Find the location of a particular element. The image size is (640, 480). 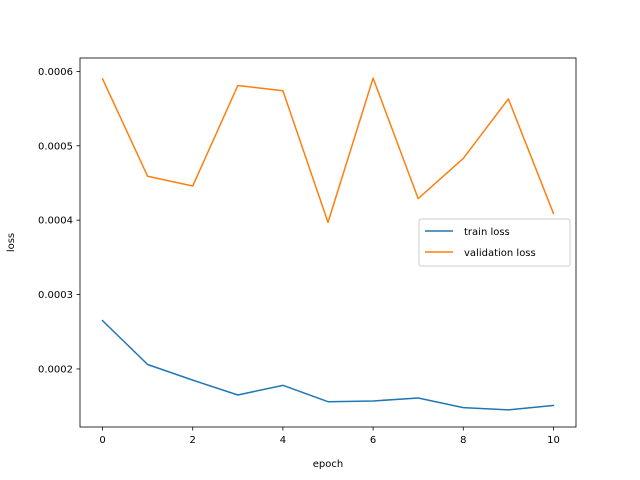

x-tick-label: 2 is located at coordinates (193, 440).